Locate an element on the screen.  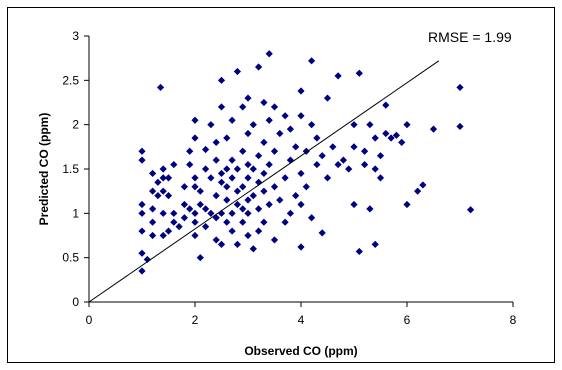
rmse-annotation: RMSE = 1.99 is located at coordinates (470, 37).